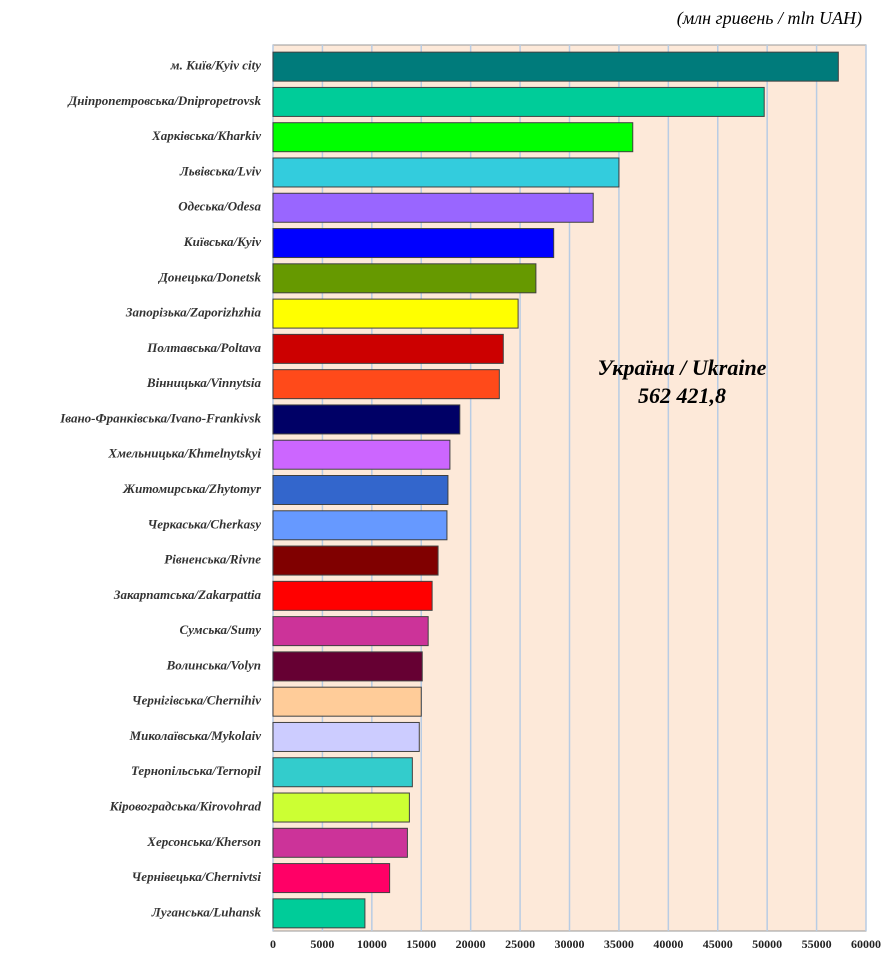  Describe the element at coordinates (203, 841) in the screenshot. I see `y-tick-label: Херсонська/Kherson` at that location.